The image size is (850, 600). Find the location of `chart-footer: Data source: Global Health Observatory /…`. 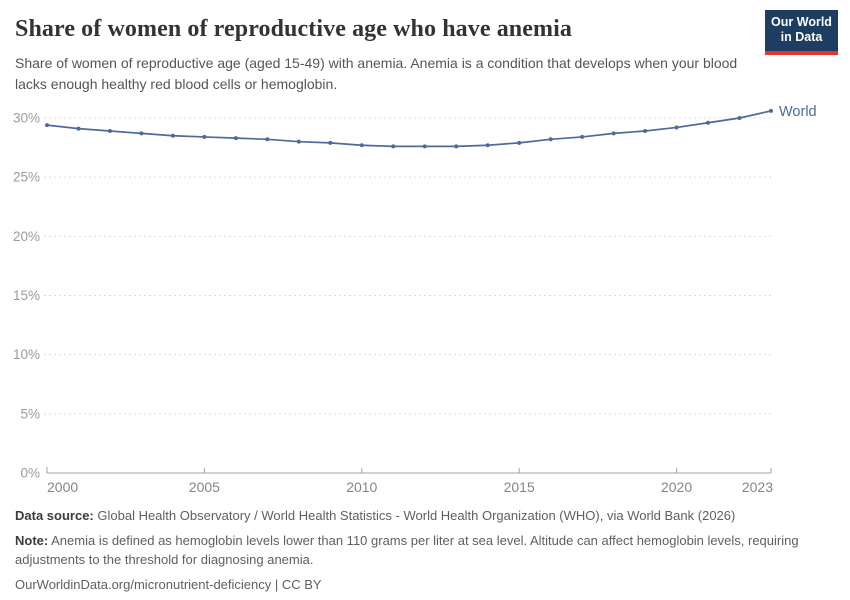

chart-footer: Data source: Global Health Observatory /… is located at coordinates (425, 550).